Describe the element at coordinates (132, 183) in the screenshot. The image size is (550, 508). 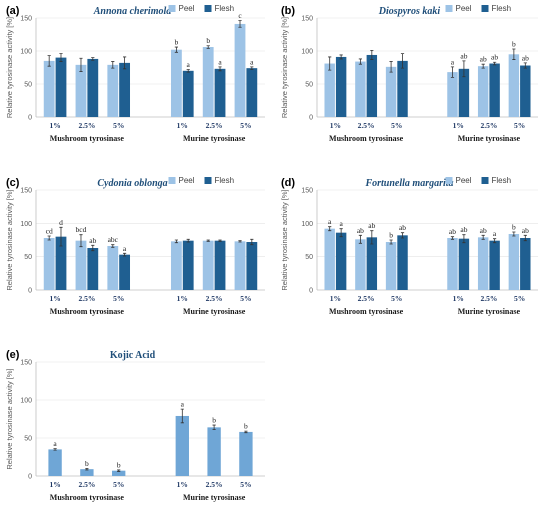
I see `chart-title: Cydonia oblonga` at that location.